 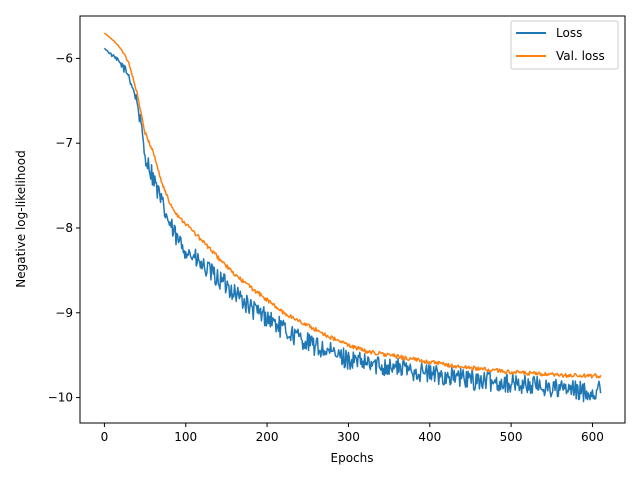 I want to click on x-tick-label: 200, so click(x=267, y=437).